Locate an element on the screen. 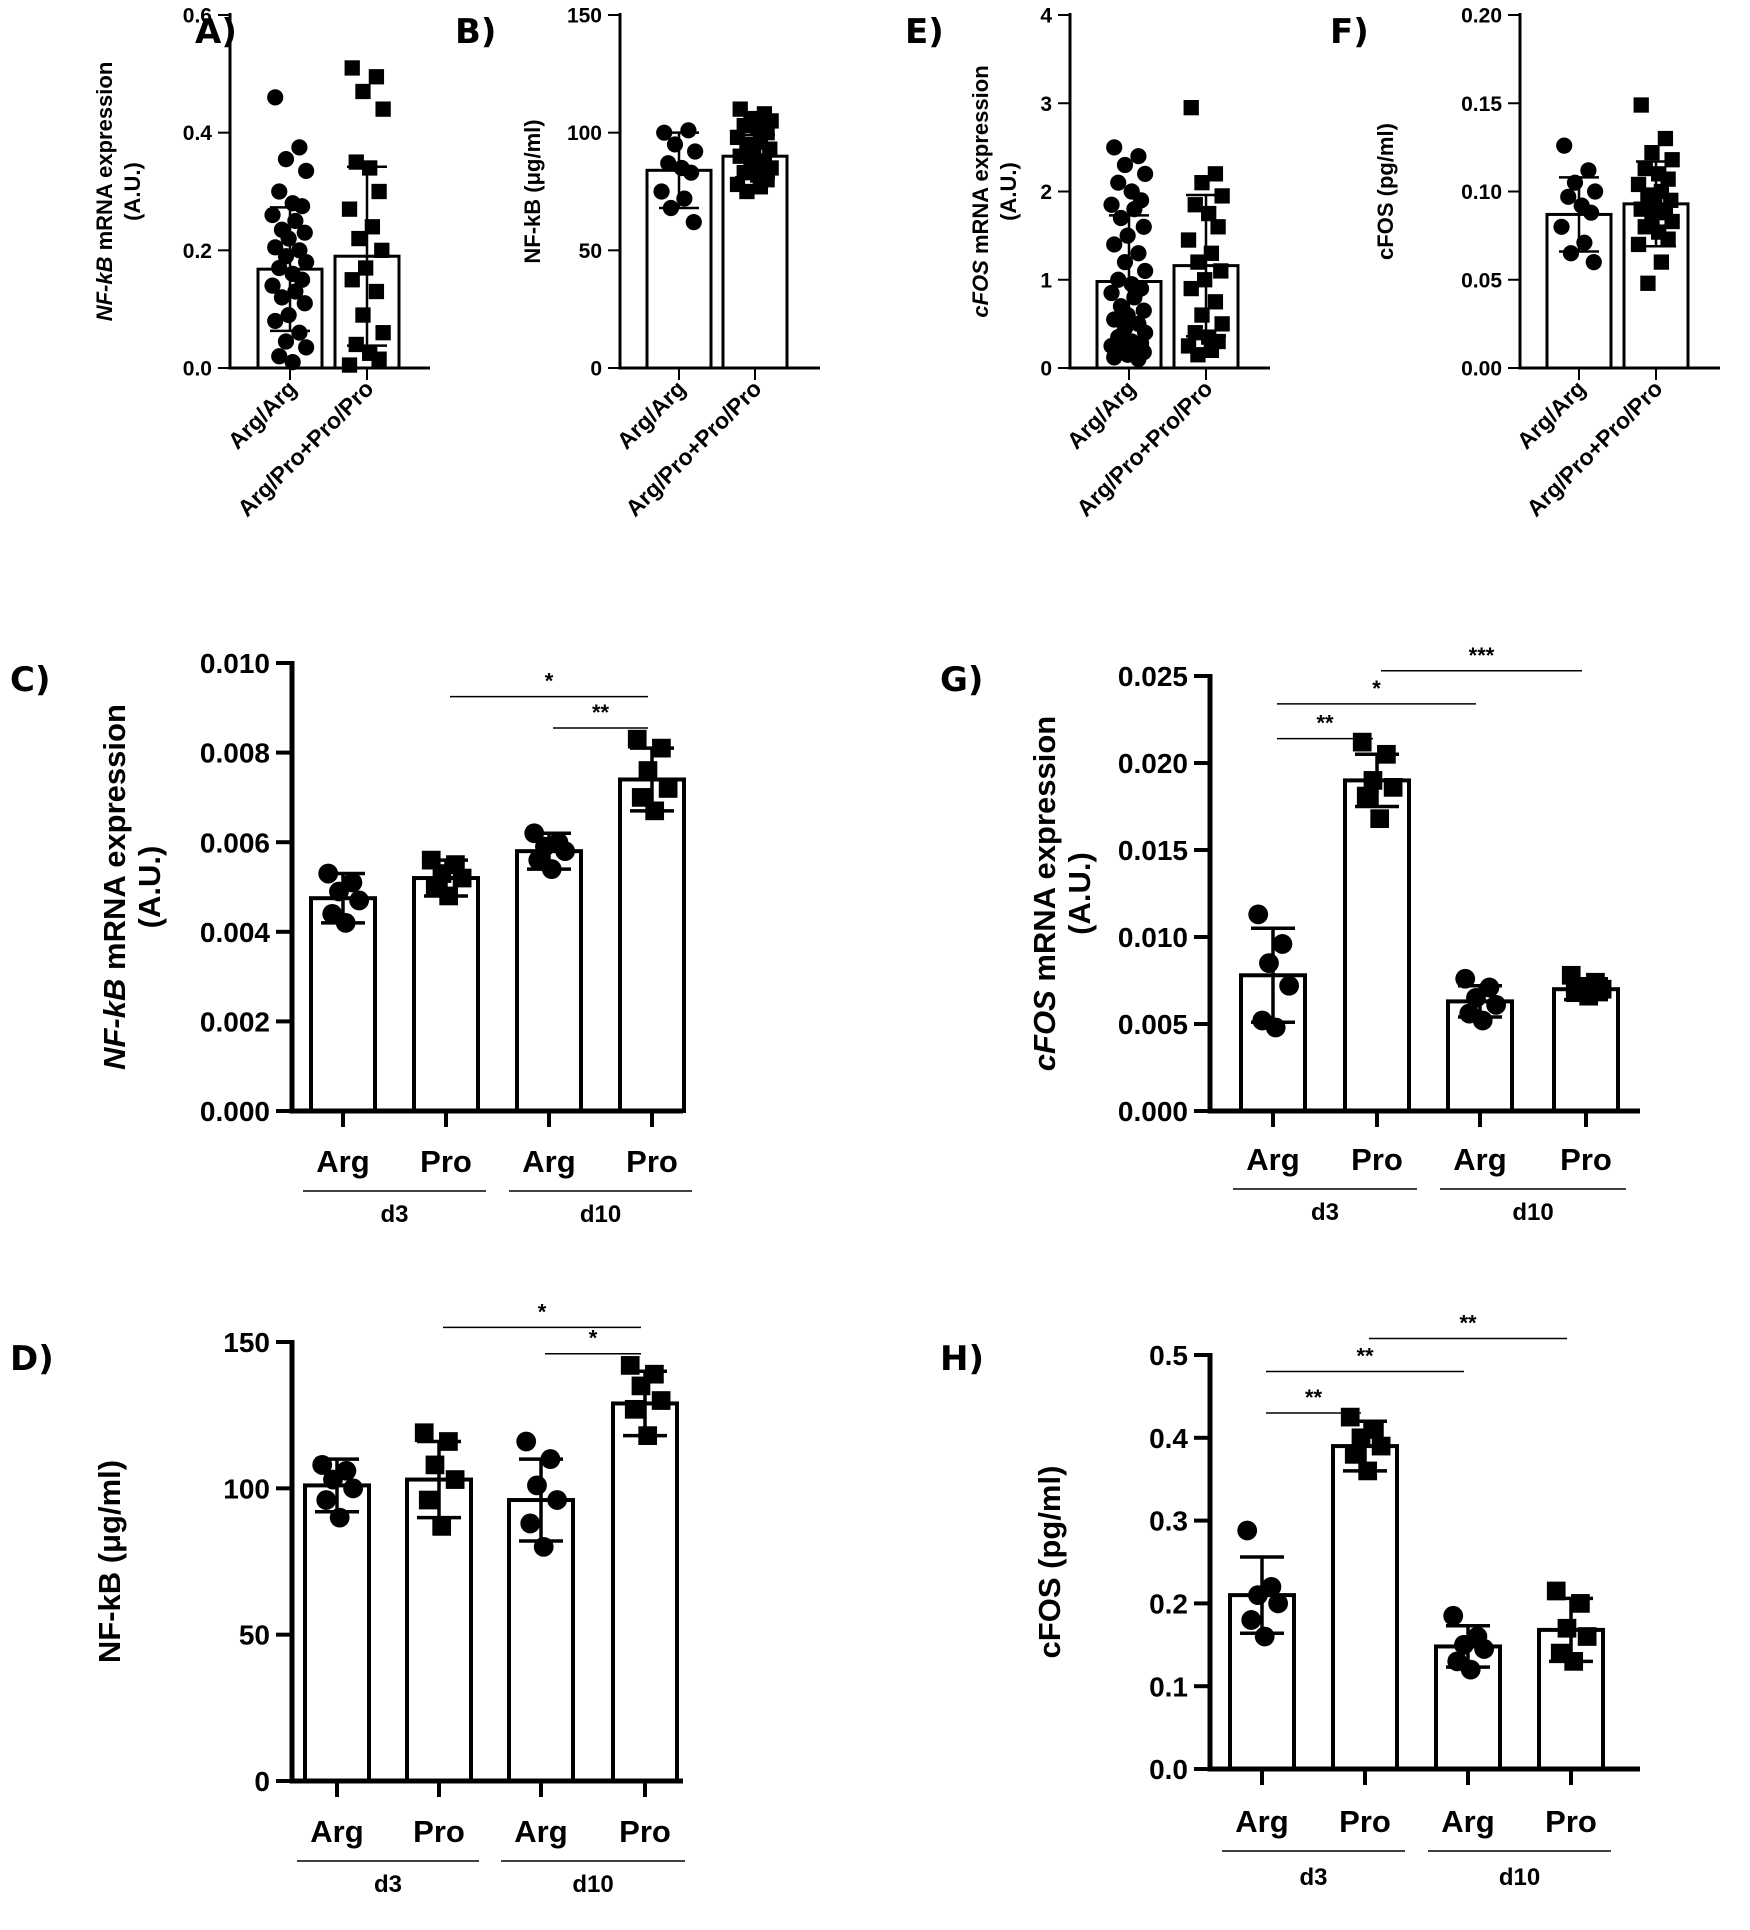 This screenshot has width=1750, height=1930. y-tick-label: 0.15 is located at coordinates (1481, 104).